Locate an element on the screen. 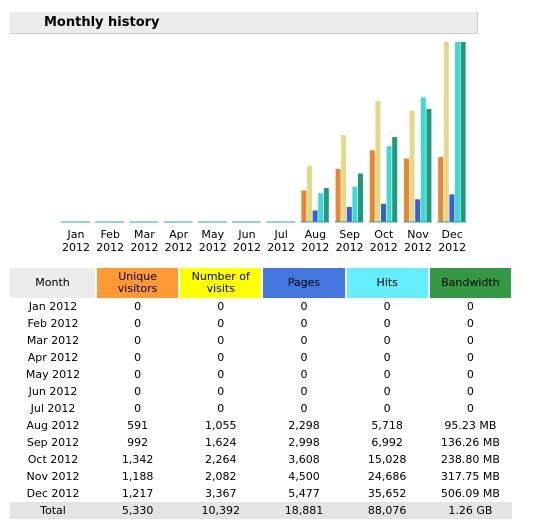 Image resolution: width=533 pixels, height=532 pixels. row-header: Feb 2012 is located at coordinates (53, 323).